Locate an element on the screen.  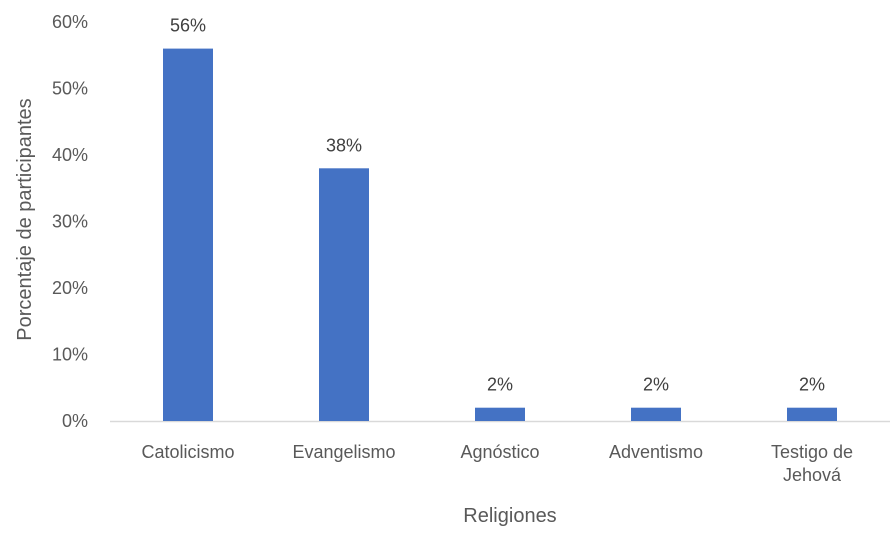
data-label: 38% is located at coordinates (344, 145).